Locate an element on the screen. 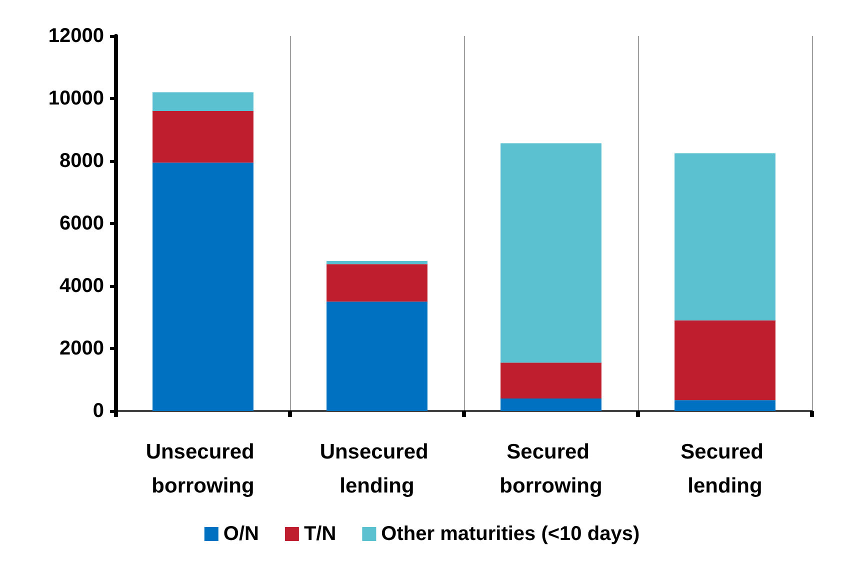 The width and height of the screenshot is (844, 561). legend-label: T/N is located at coordinates (320, 534).